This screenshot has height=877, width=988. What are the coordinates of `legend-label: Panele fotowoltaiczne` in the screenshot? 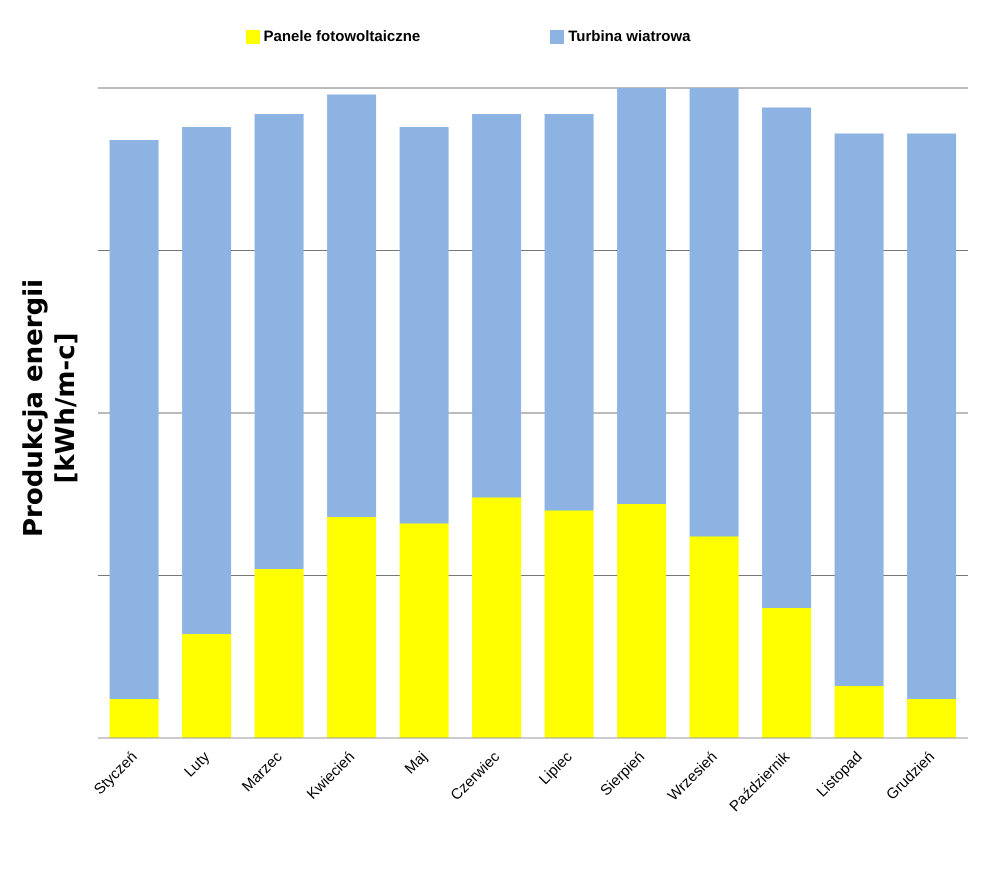 It's located at (342, 36).